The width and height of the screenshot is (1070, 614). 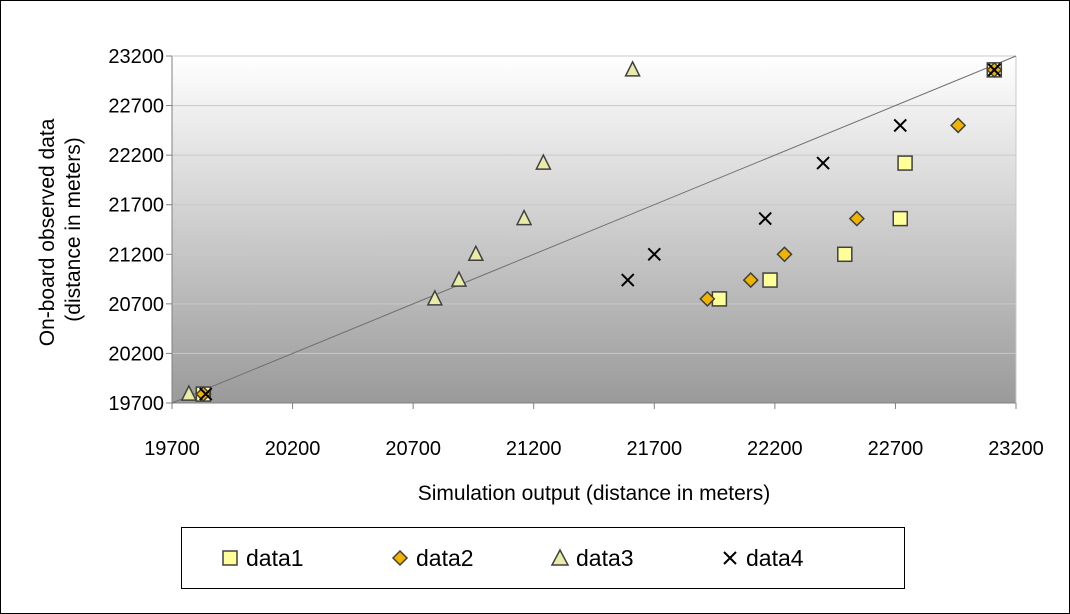 What do you see at coordinates (136, 255) in the screenshot?
I see `y-tick-label: 21200` at bounding box center [136, 255].